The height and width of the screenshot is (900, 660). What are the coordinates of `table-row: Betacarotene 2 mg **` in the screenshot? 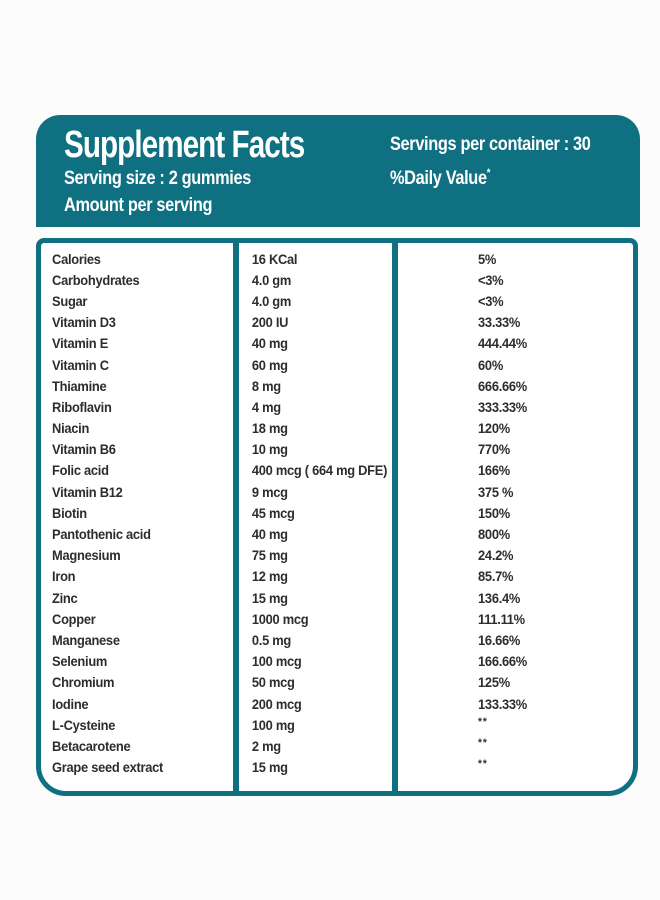 It's located at (337, 745).